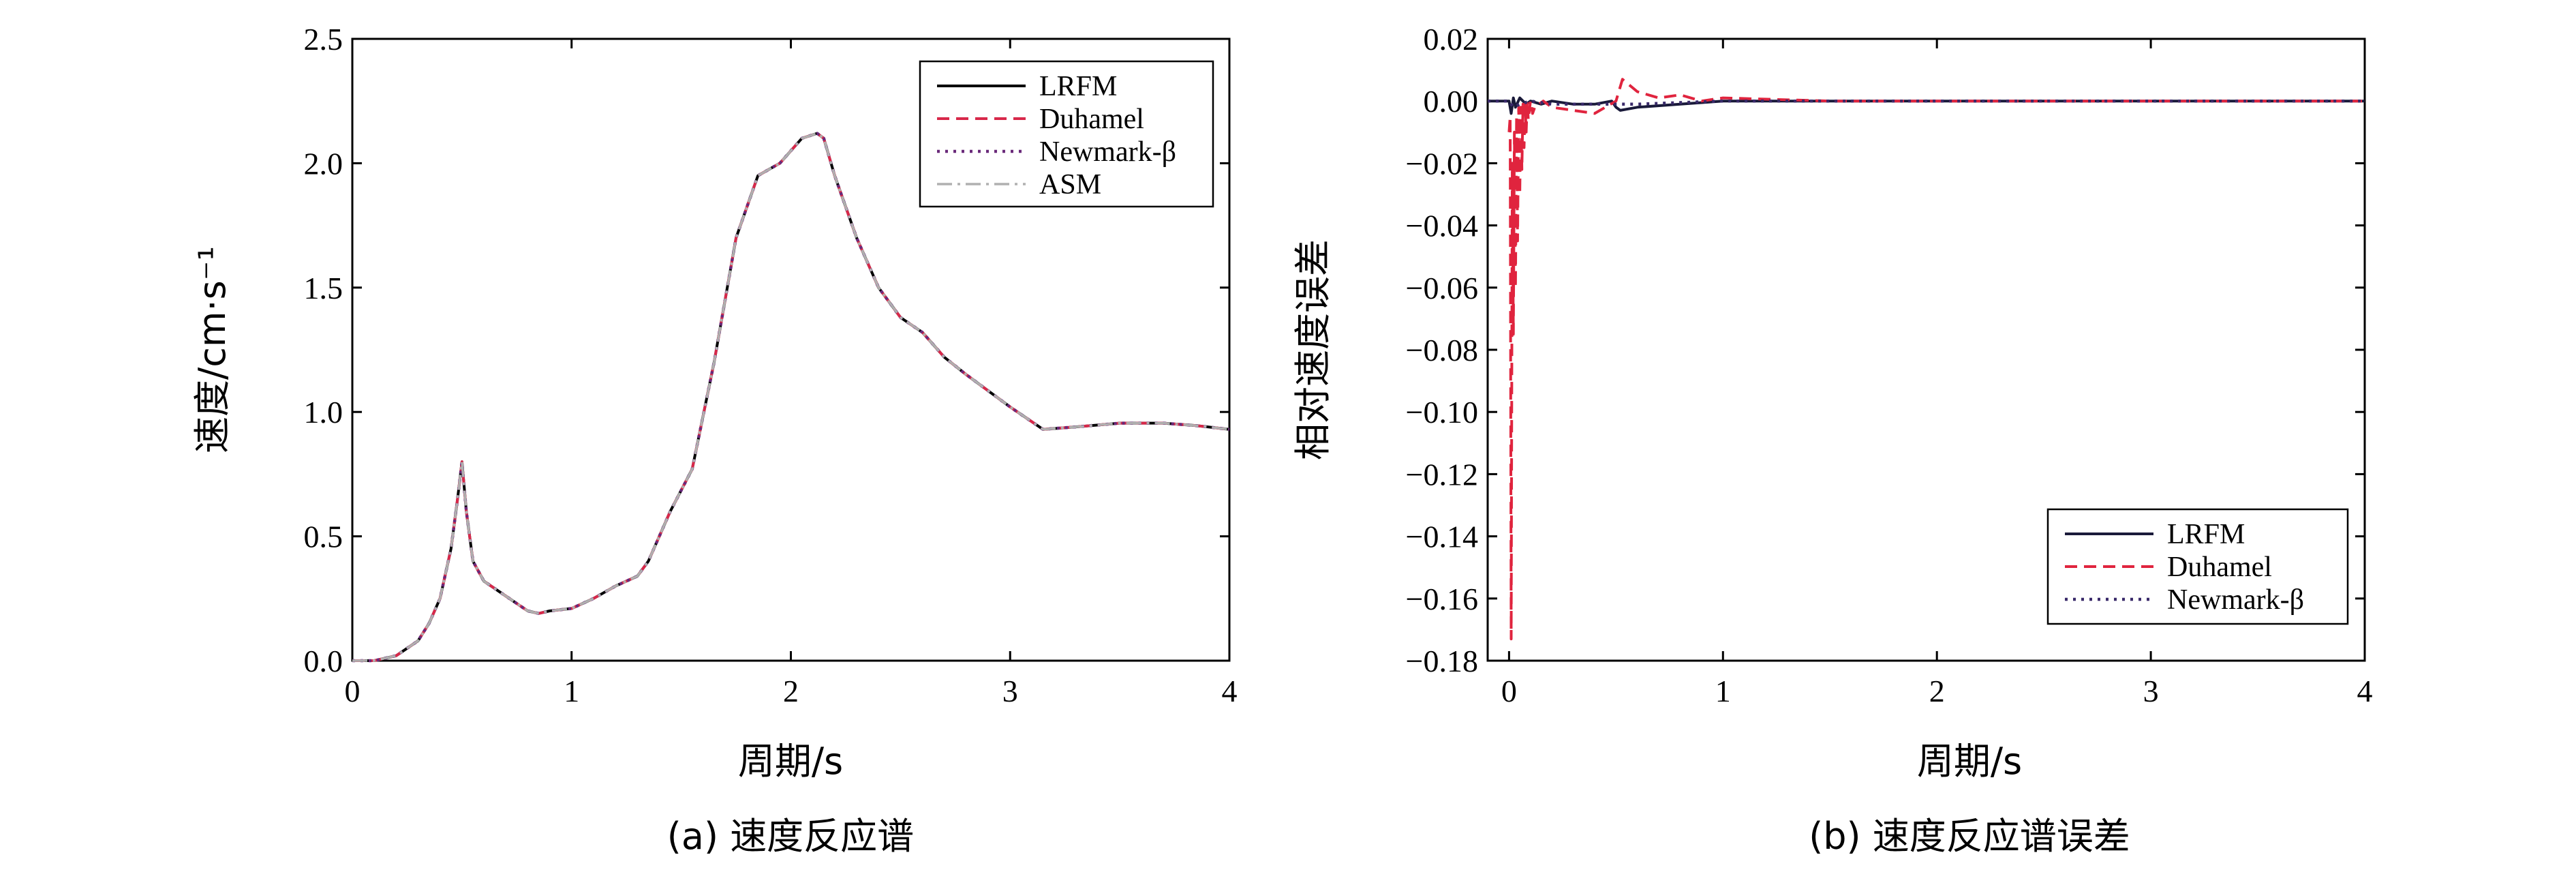 The height and width of the screenshot is (870, 2576). Describe the element at coordinates (1451, 101) in the screenshot. I see `y-tick-label: 0.00` at that location.